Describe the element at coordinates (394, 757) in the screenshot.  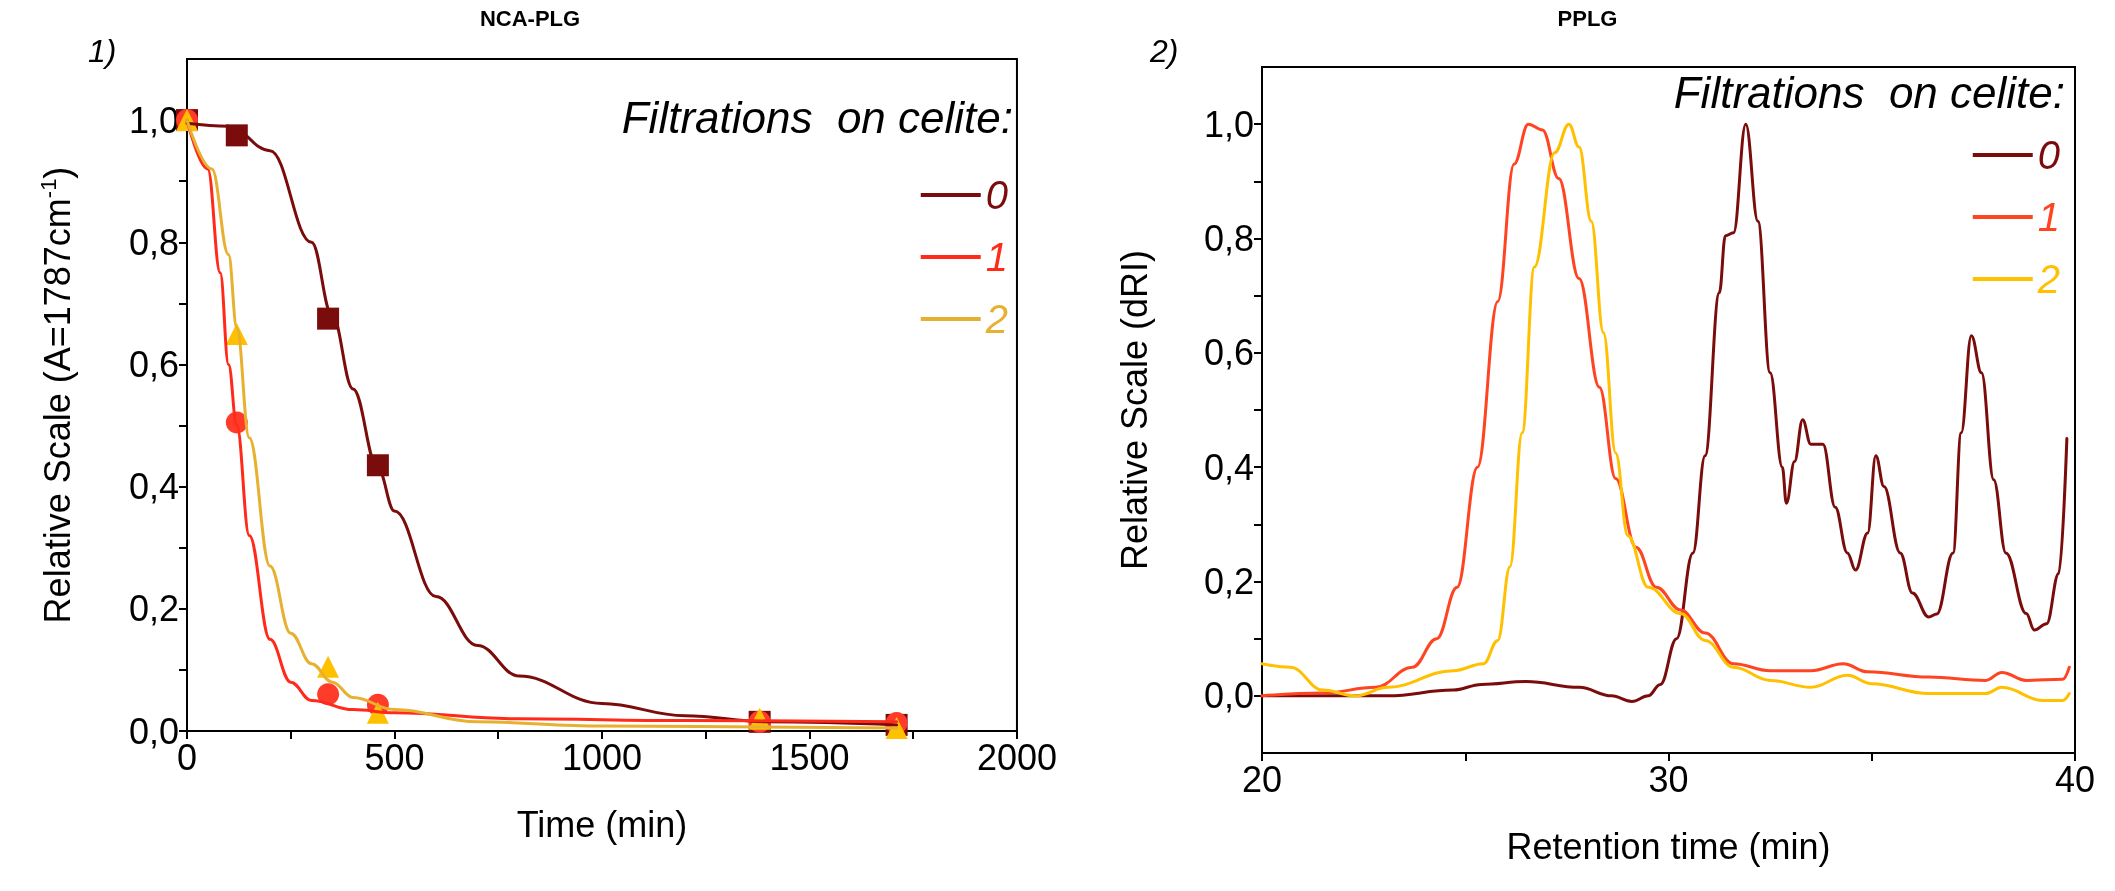
I see `x-tick-label: 500` at that location.